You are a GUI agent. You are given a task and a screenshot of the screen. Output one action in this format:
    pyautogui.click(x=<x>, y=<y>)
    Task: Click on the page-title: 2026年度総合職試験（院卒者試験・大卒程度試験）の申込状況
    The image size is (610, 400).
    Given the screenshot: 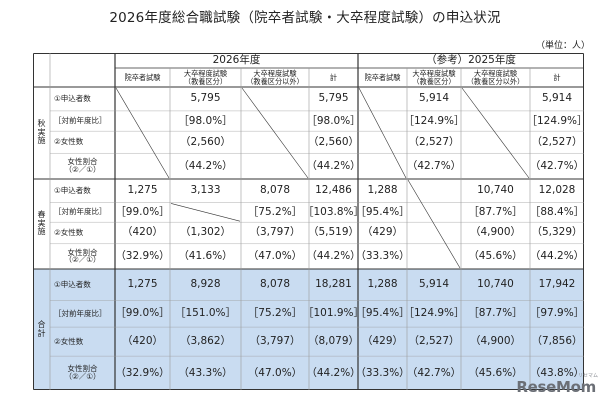 What is the action you would take?
    pyautogui.click(x=305, y=18)
    